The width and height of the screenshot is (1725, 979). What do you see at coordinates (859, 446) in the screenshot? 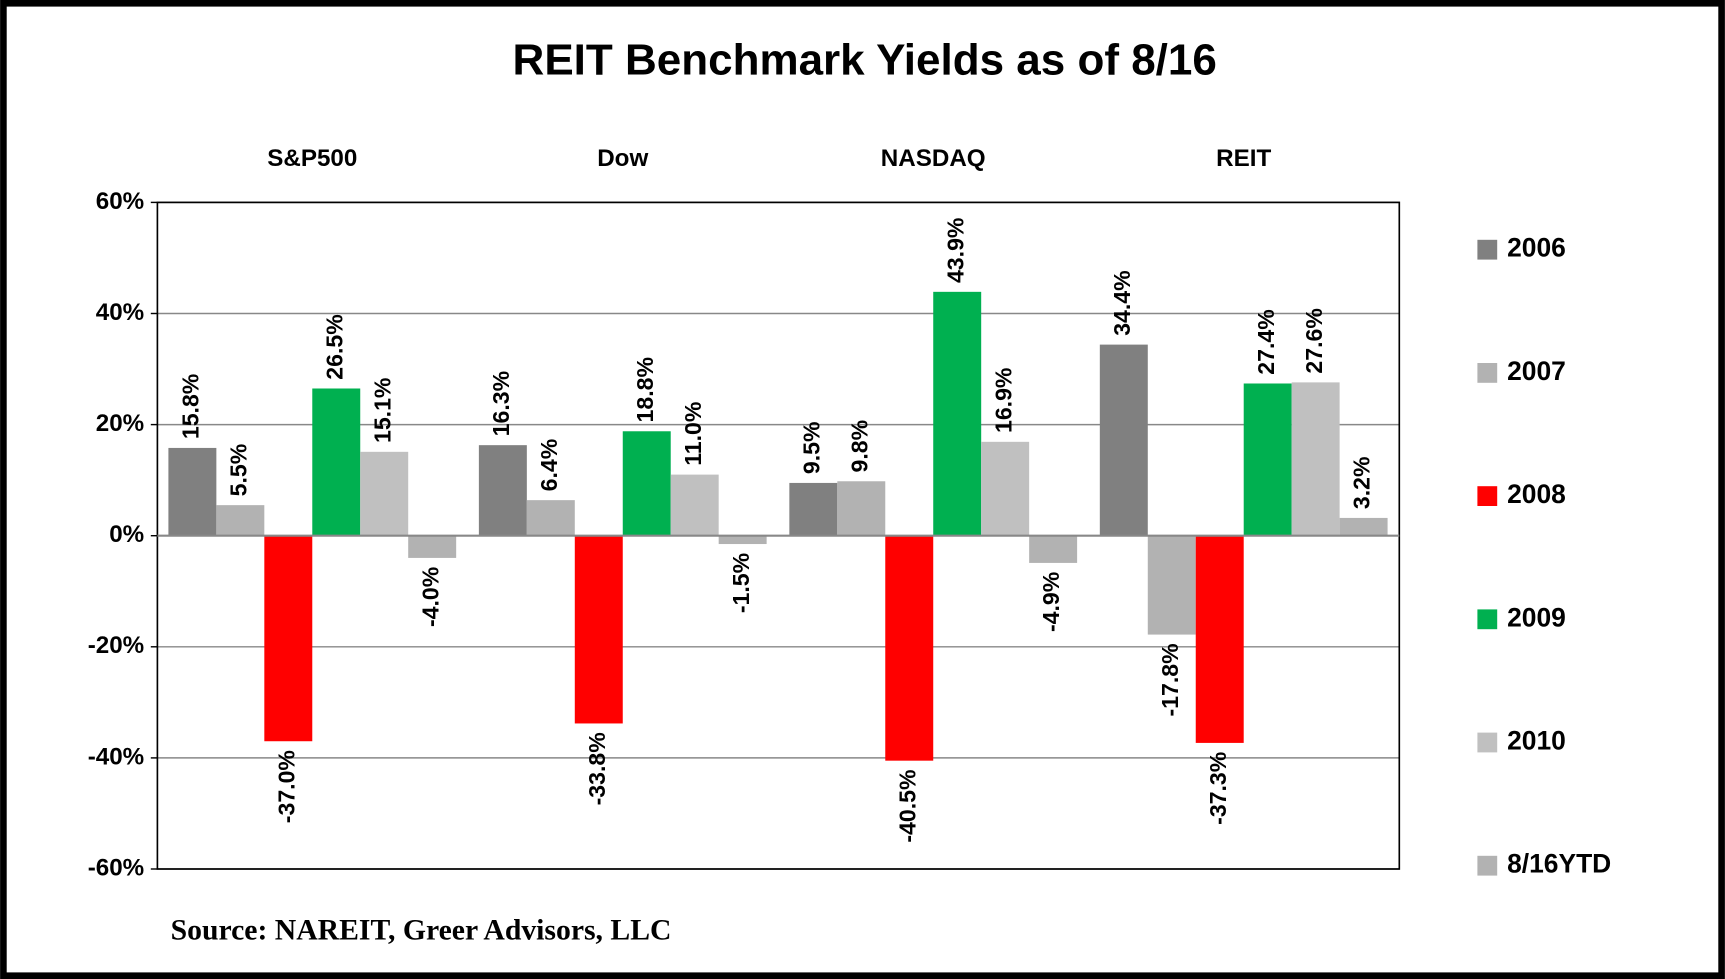
I see `data-label: 9.8%` at bounding box center [859, 446].